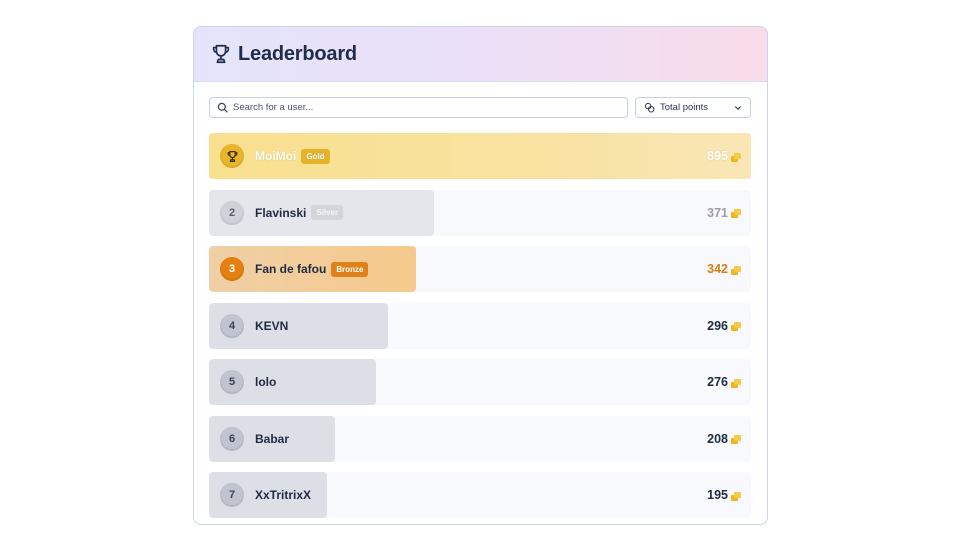 The image size is (960, 540). What do you see at coordinates (276, 156) in the screenshot?
I see `user-name-text: MoiMoi` at bounding box center [276, 156].